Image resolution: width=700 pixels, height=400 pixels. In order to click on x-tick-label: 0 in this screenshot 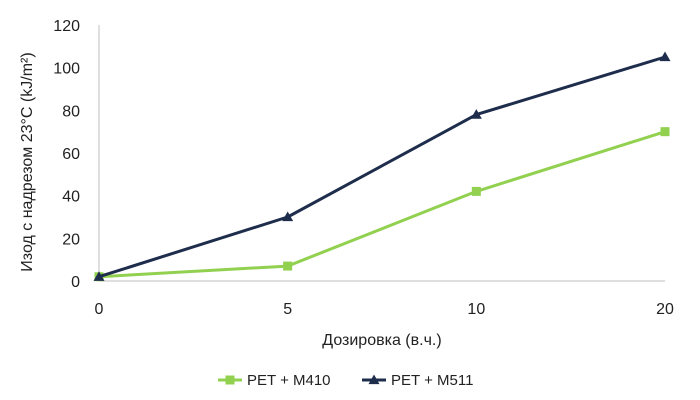, I will do `click(99, 309)`.